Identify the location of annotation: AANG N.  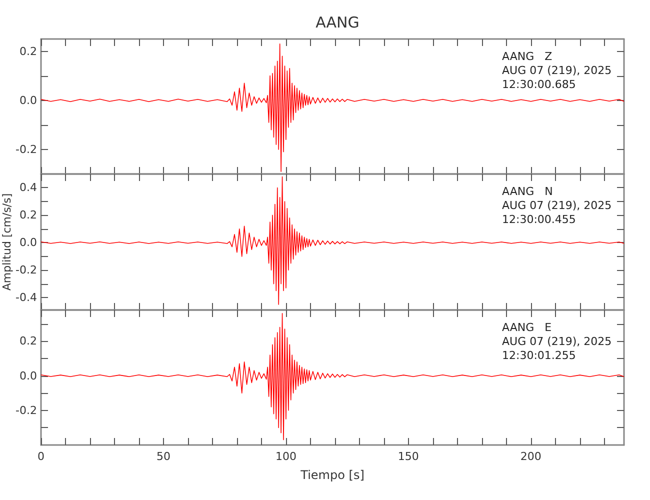
(527, 191).